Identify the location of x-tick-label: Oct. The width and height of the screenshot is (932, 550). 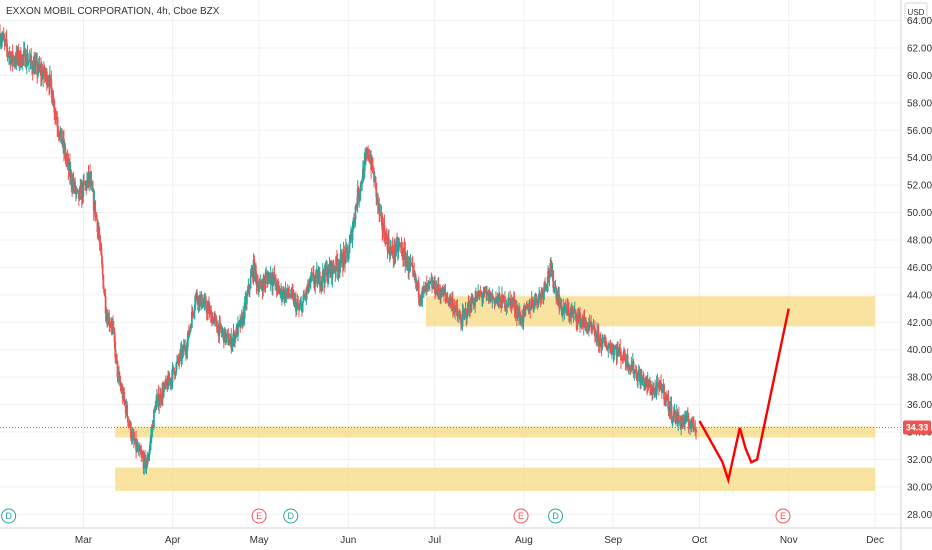
(700, 540).